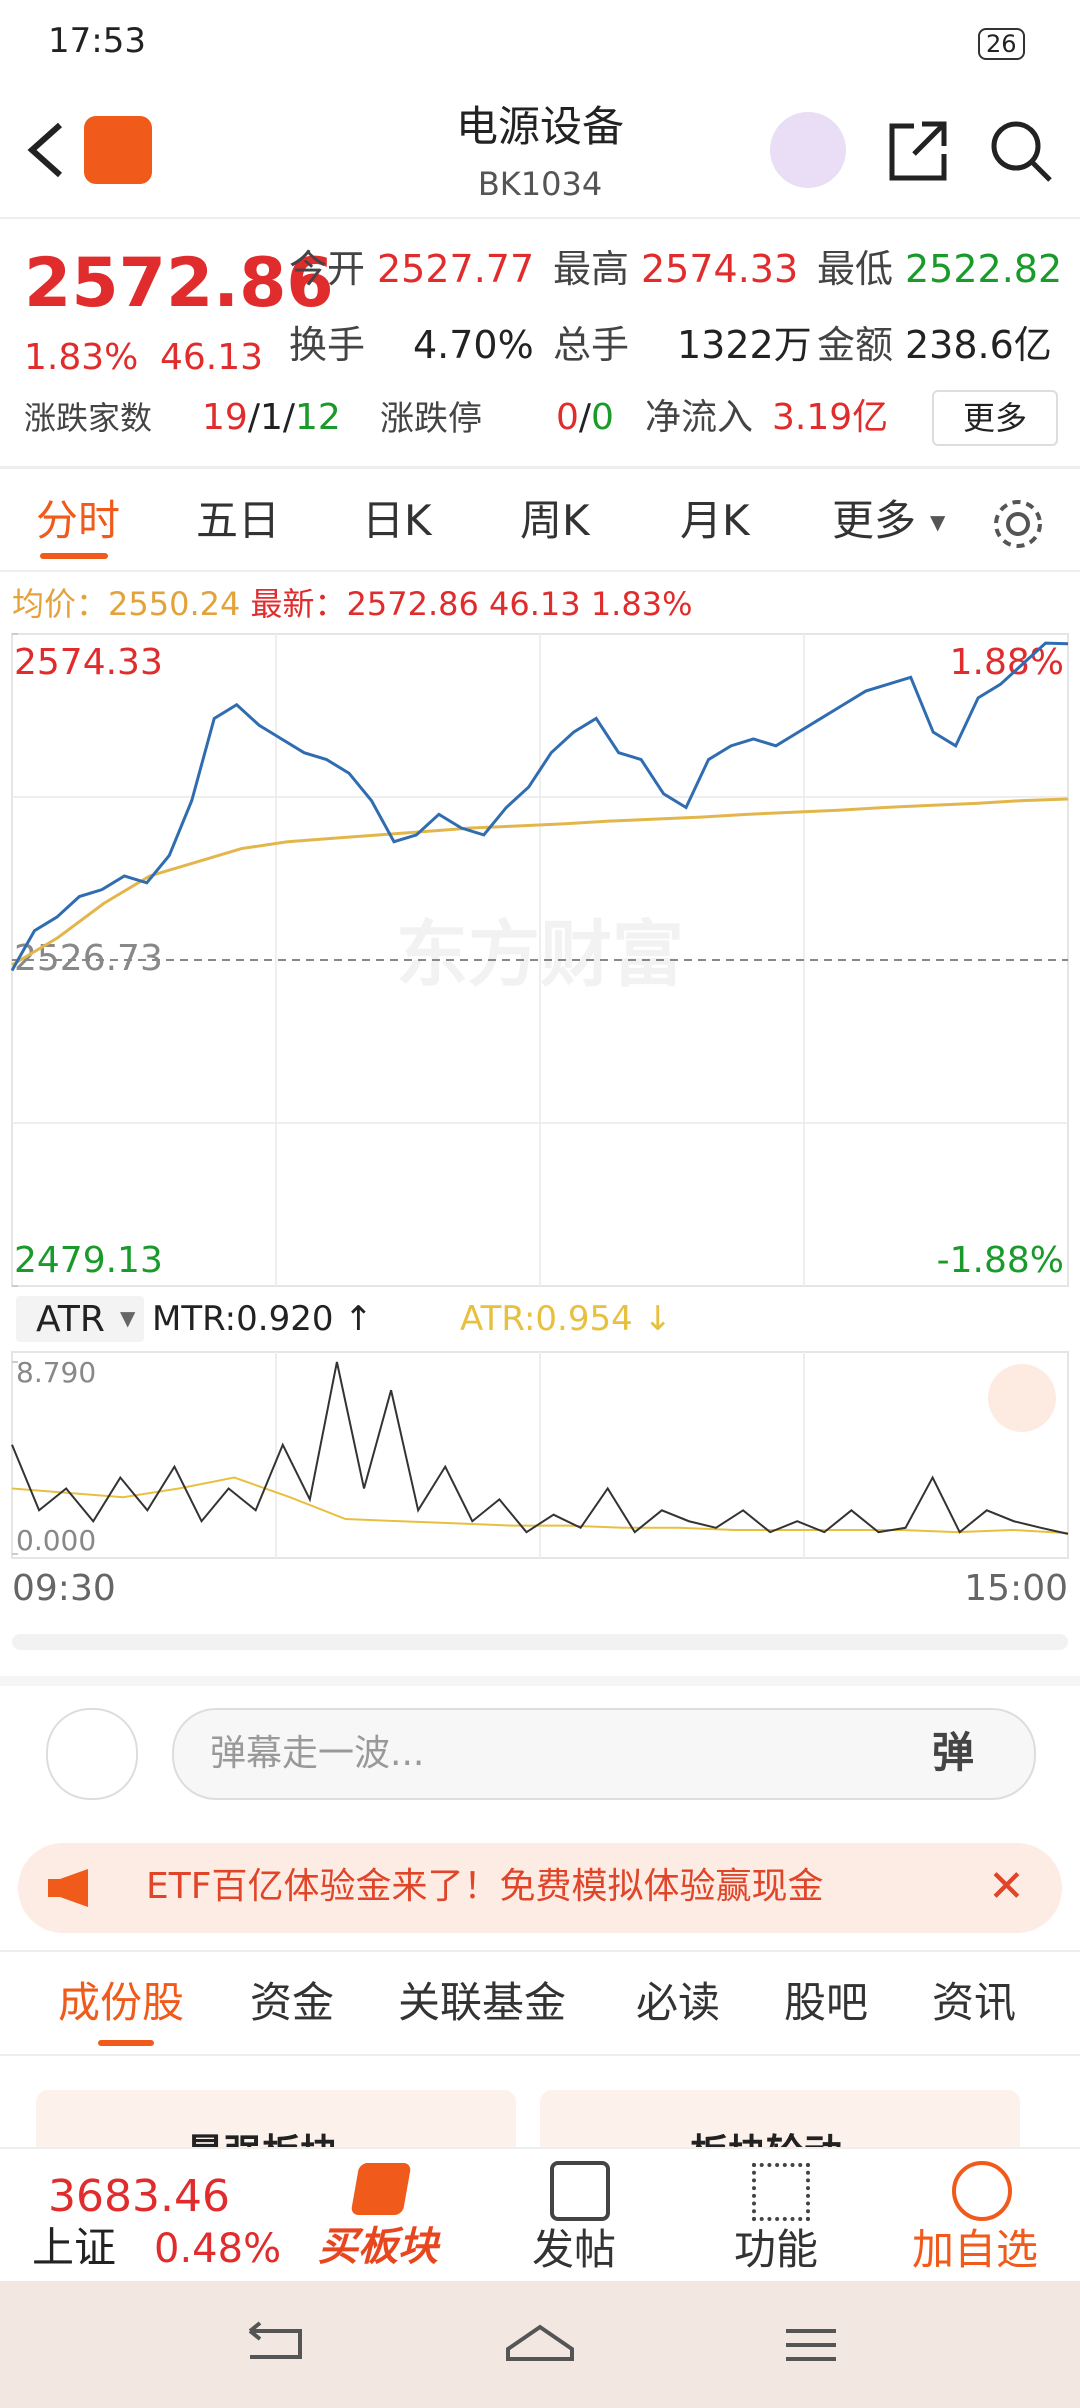 The width and height of the screenshot is (1080, 2408). Describe the element at coordinates (974, 2002) in the screenshot. I see `tab2: 资讯` at that location.